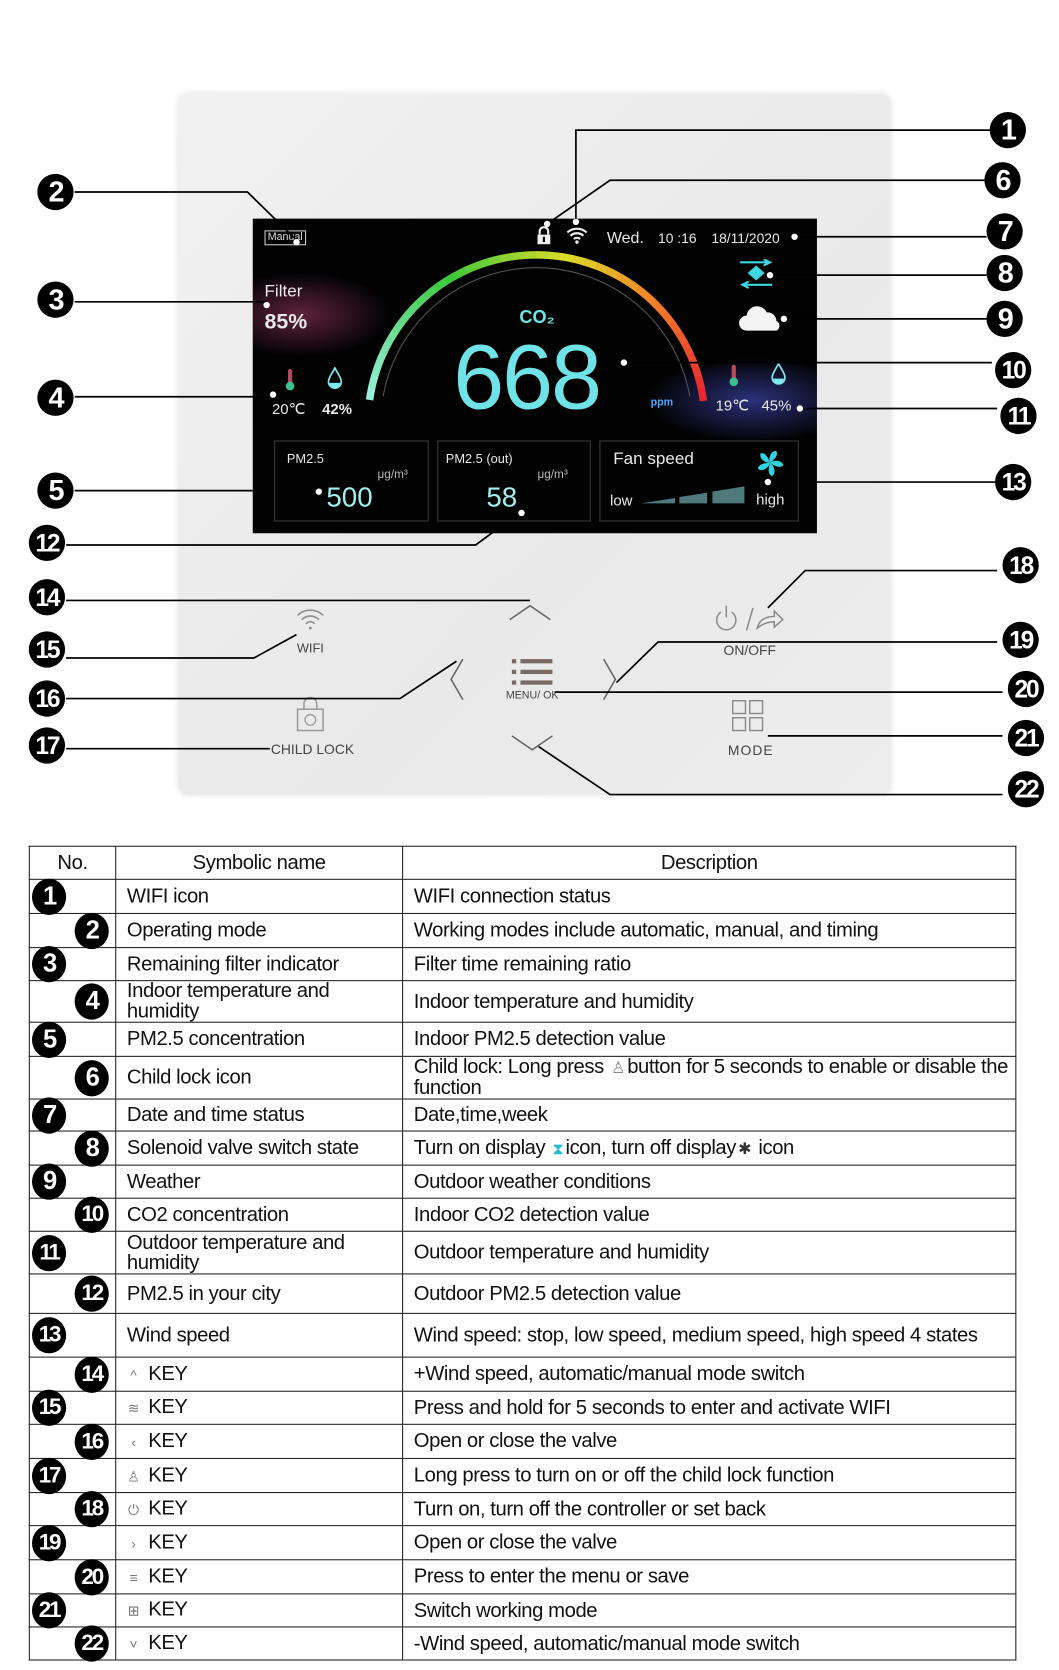  Describe the element at coordinates (310, 714) in the screenshot. I see `child-lock-key-icon` at that location.